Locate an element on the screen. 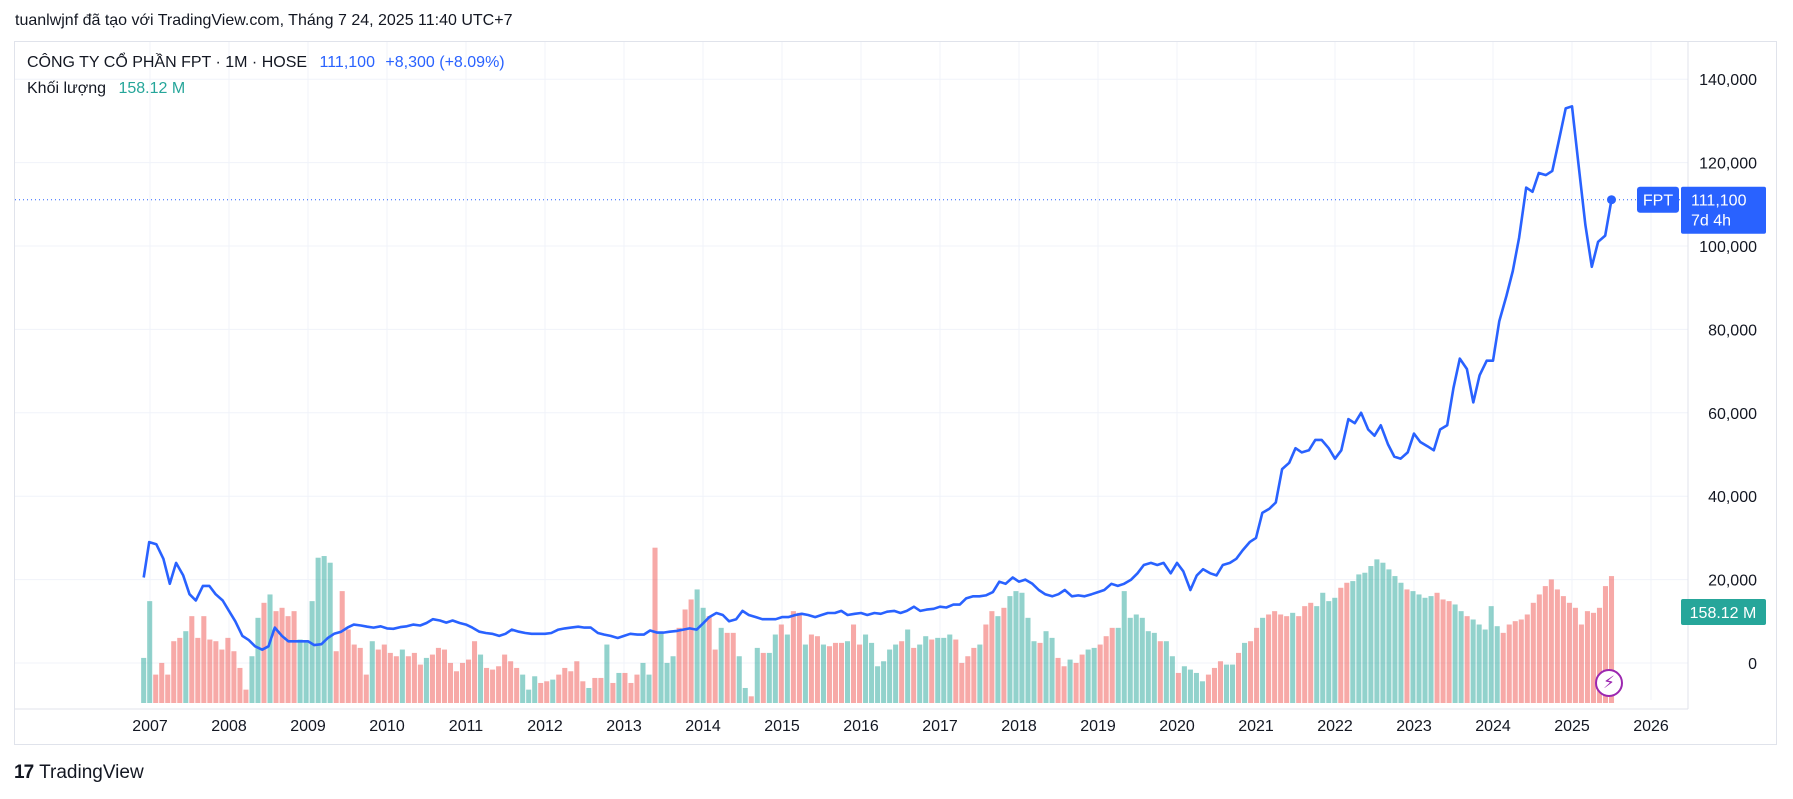 The height and width of the screenshot is (799, 1793). x-tick-label: 2024 is located at coordinates (1493, 726).